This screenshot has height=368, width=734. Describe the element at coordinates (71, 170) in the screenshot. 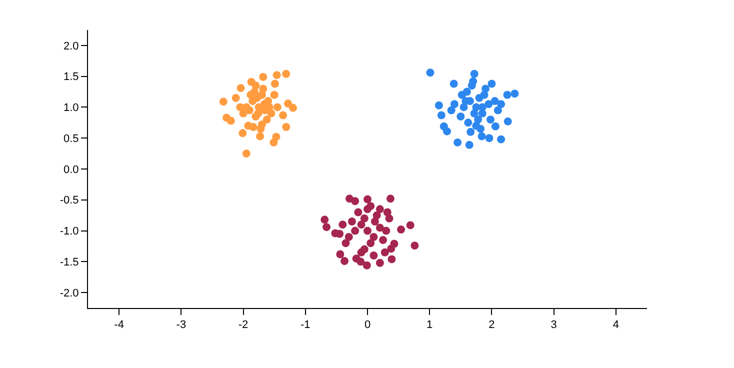

I see `y-tick-label: 0.0` at that location.